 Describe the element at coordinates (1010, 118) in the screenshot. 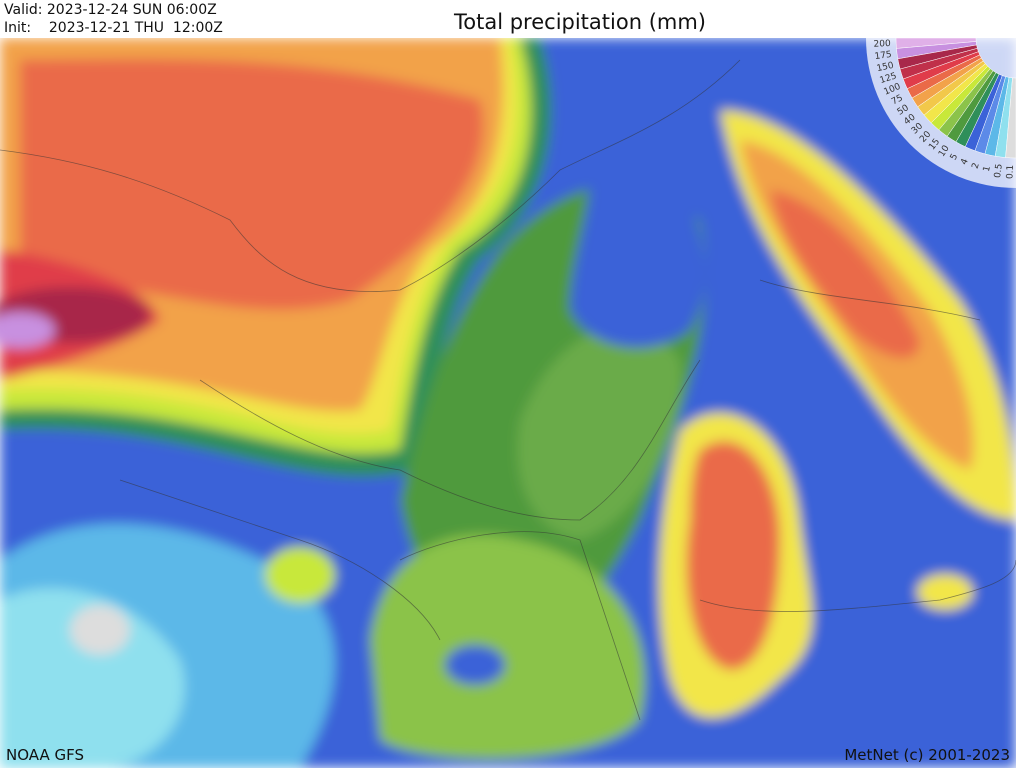

I see `legend-swatch` at that location.